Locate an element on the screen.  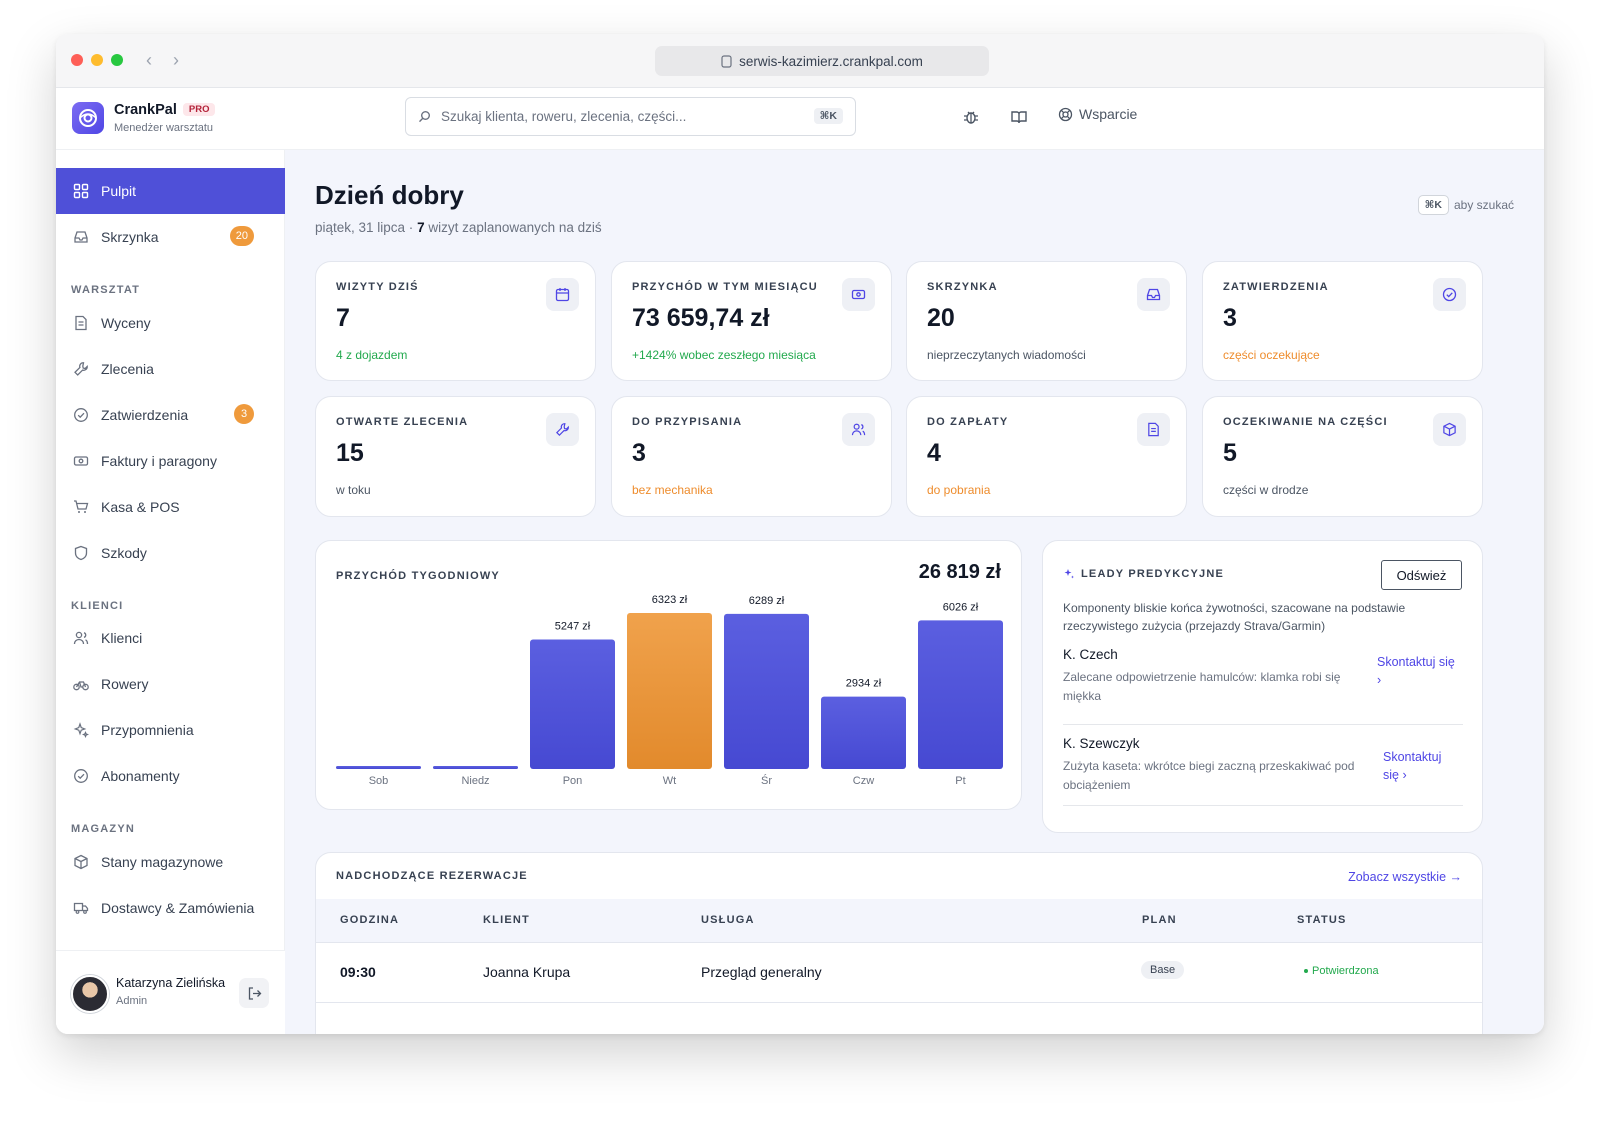
user-role: Admin is located at coordinates (132, 1001).